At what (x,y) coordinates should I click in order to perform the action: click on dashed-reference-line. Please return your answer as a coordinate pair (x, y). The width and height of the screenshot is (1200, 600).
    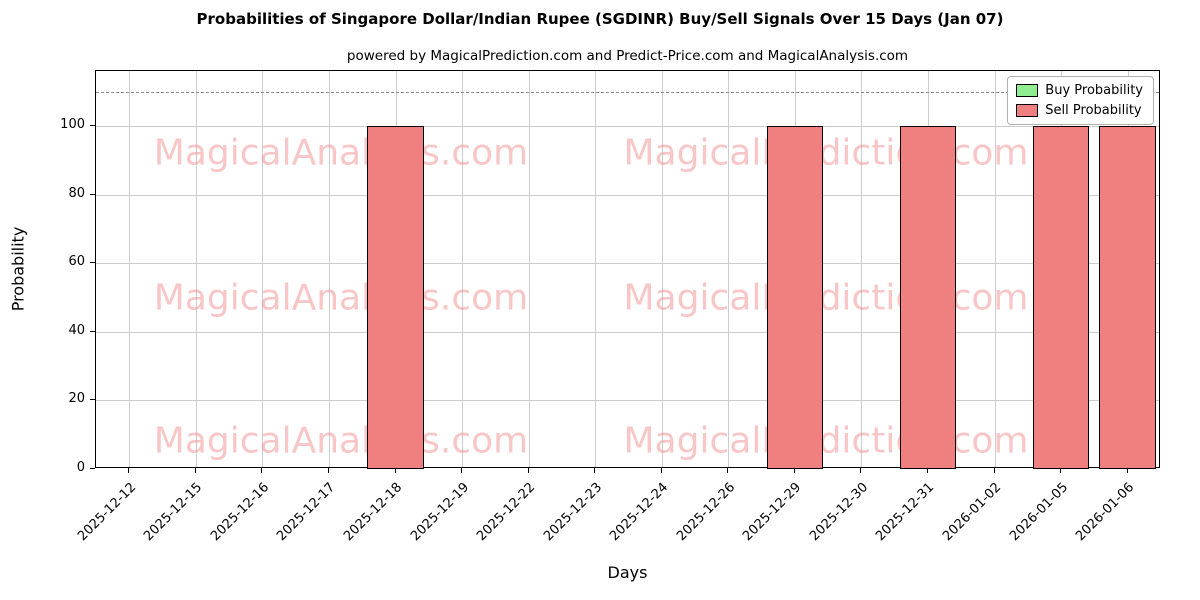
    Looking at the image, I should click on (627, 92).